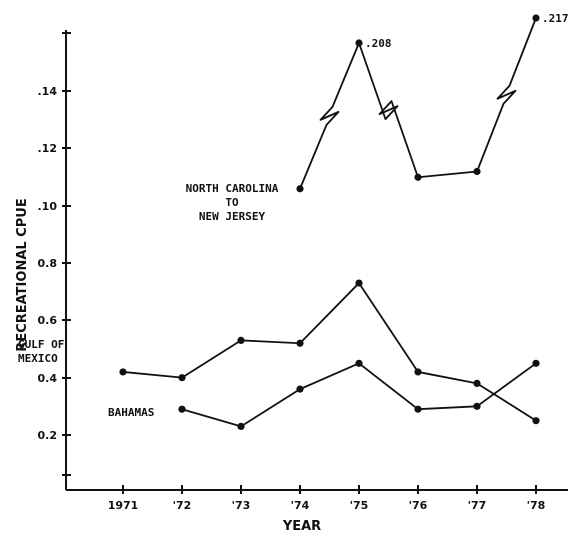  Describe the element at coordinates (48, 263) in the screenshot. I see `y-tick-label: 0.8` at that location.